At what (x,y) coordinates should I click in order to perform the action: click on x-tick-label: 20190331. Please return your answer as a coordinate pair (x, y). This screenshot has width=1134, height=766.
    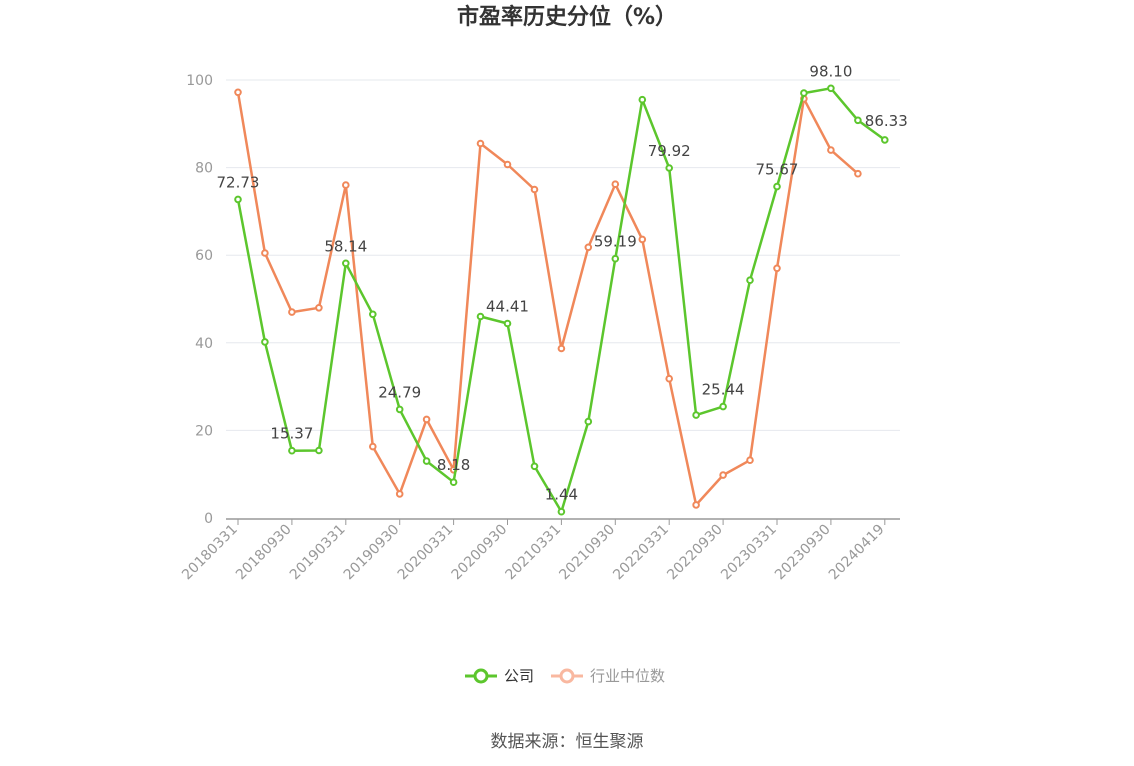
    Looking at the image, I should click on (318, 553).